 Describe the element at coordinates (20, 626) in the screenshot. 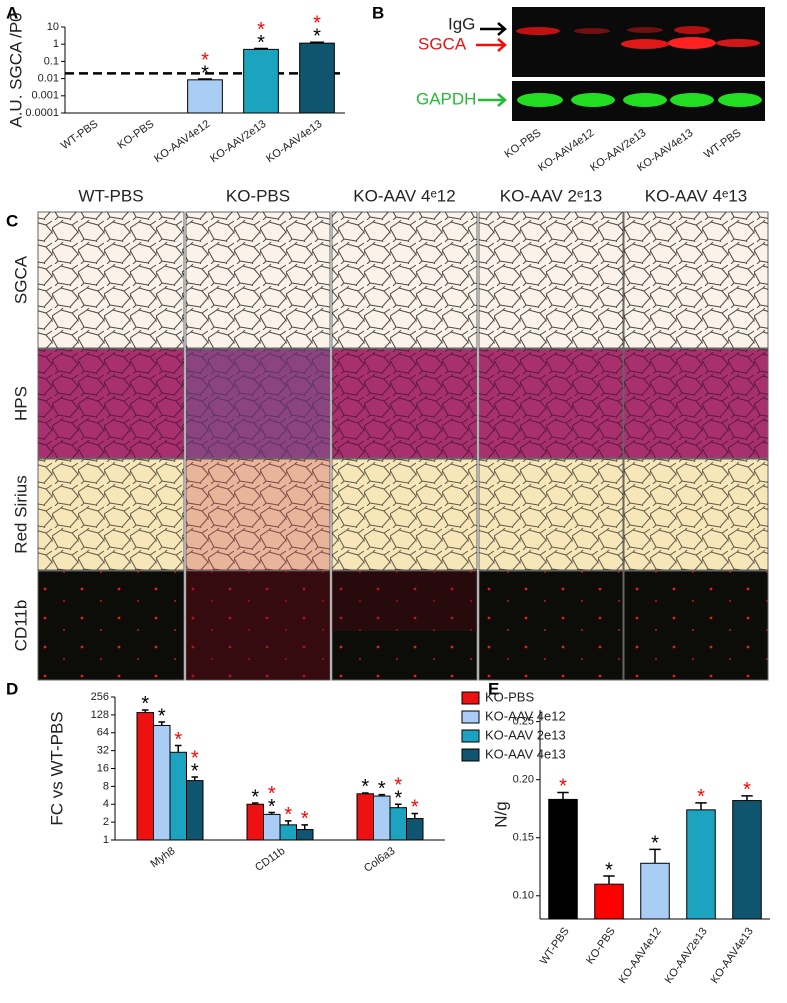

I see `row-label: CD11b` at that location.